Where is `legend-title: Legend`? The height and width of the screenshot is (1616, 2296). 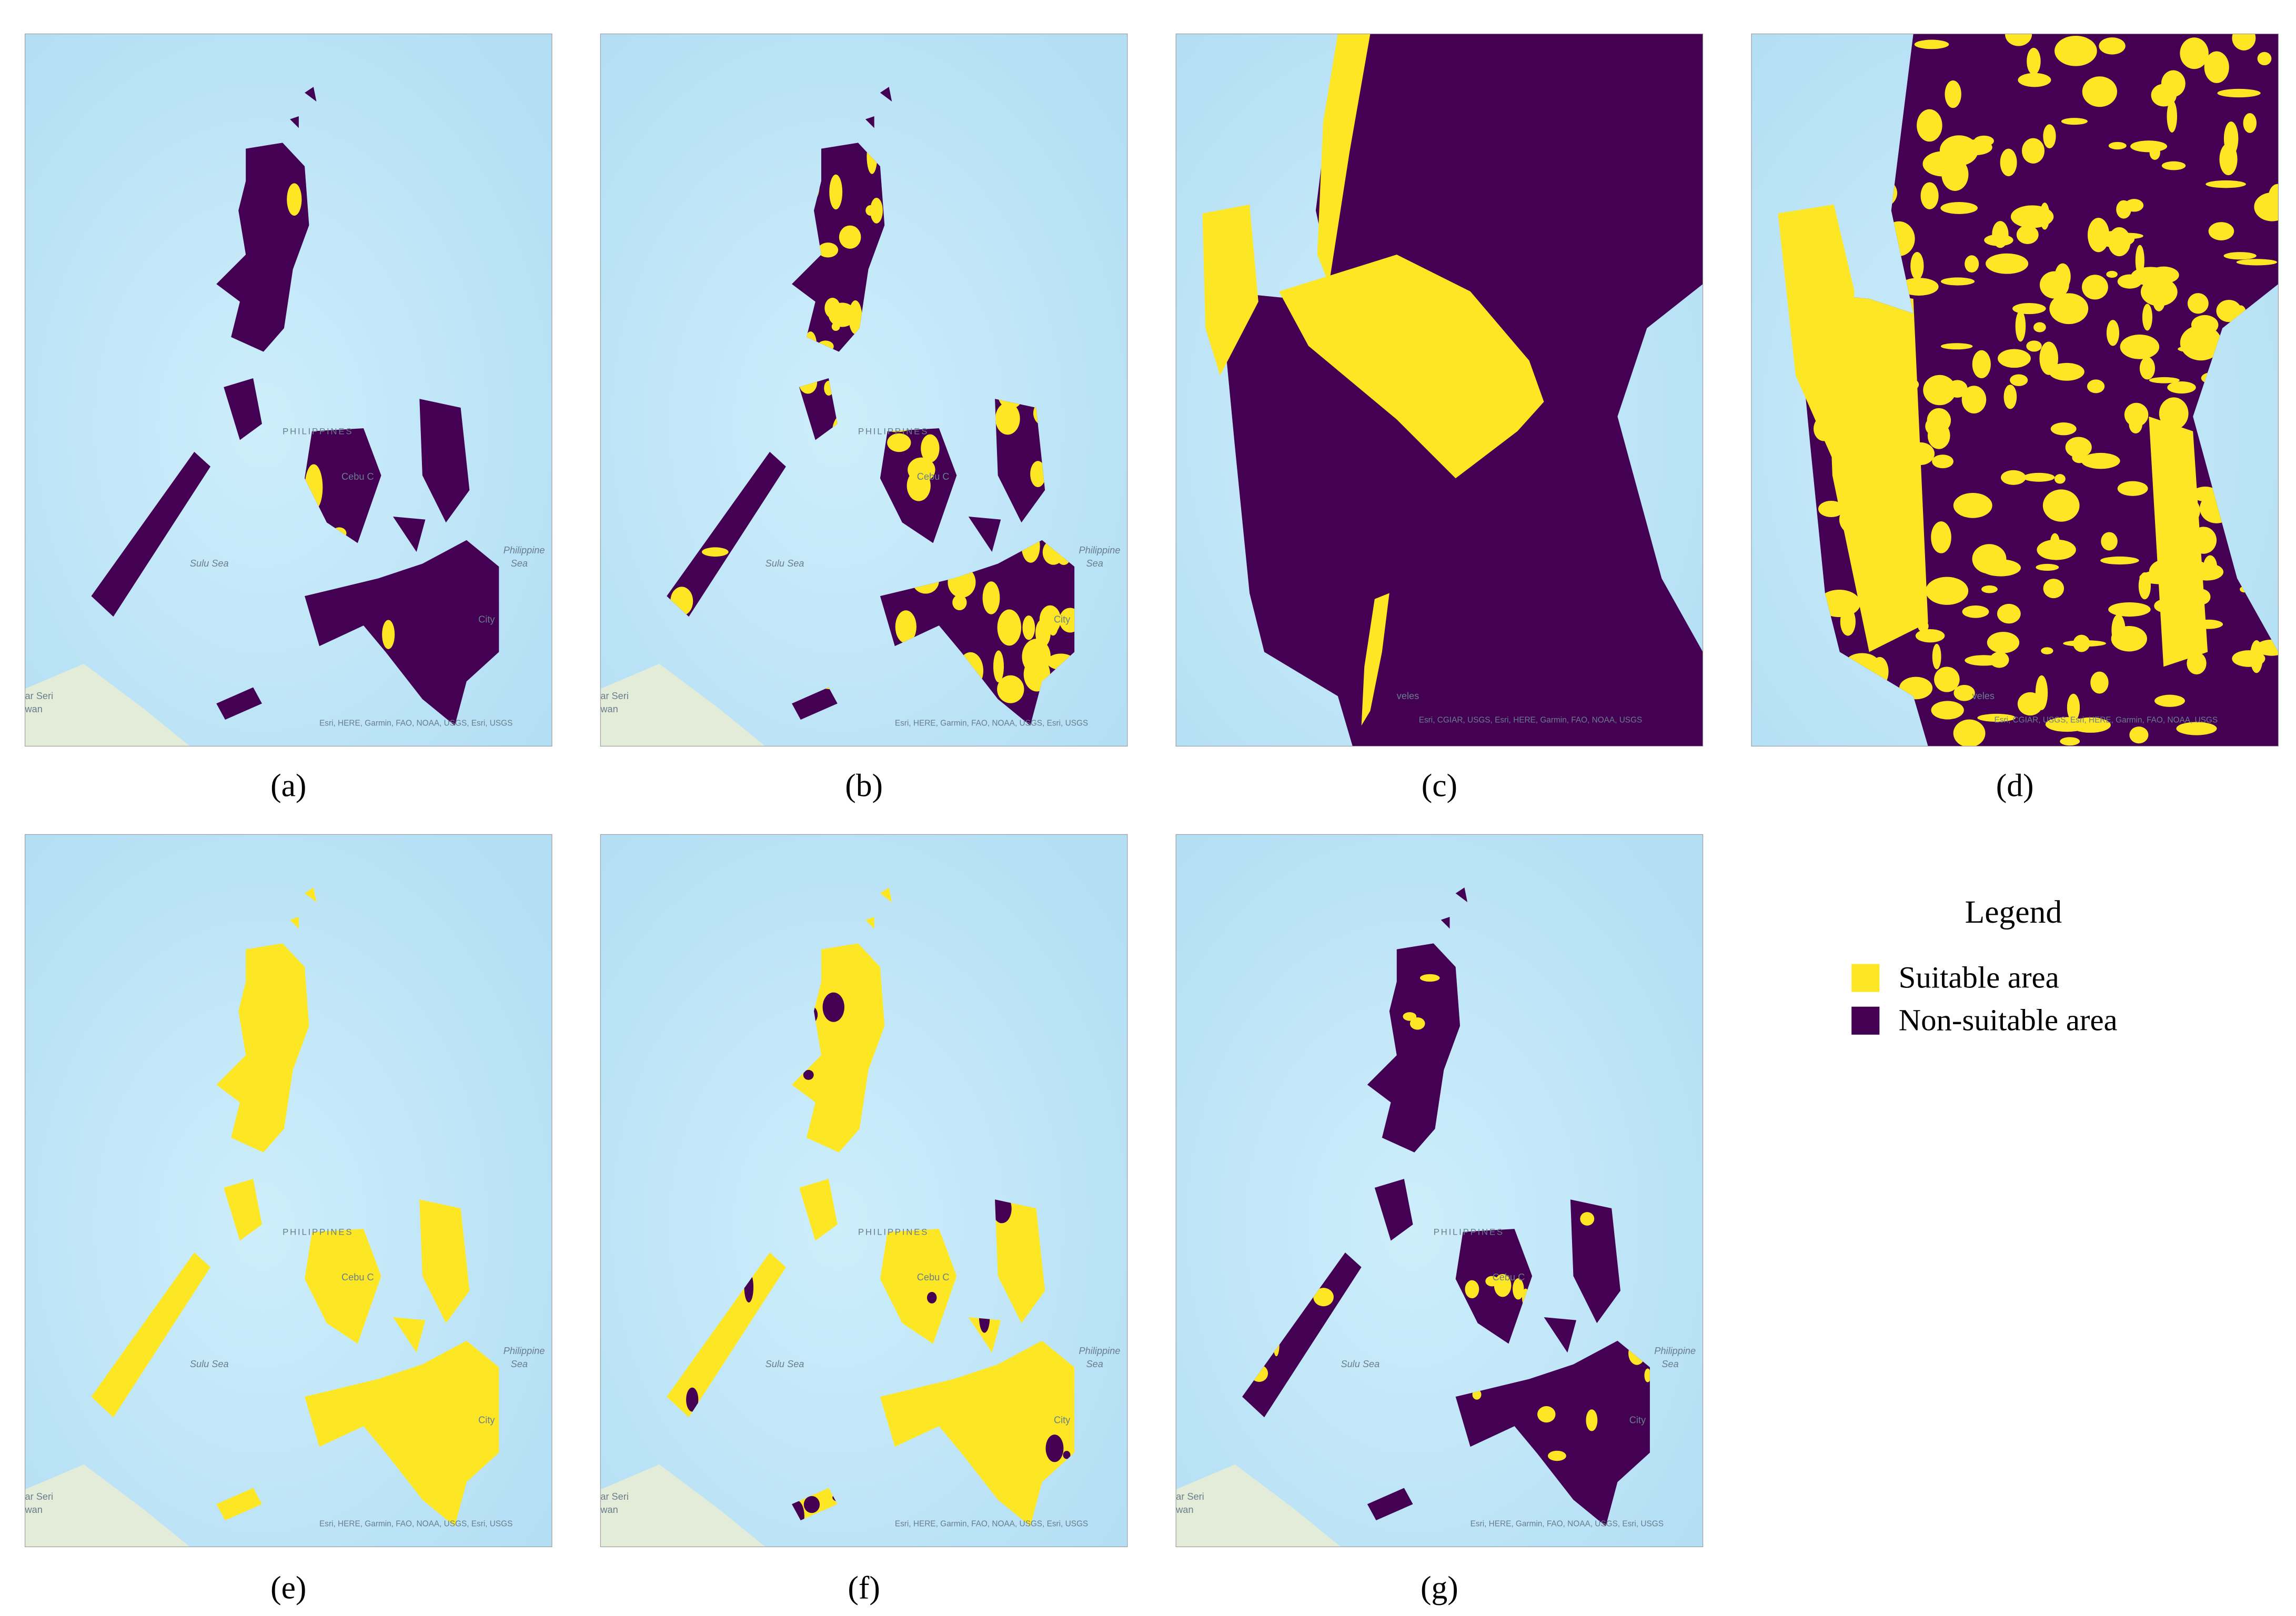 legend-title: Legend is located at coordinates (2013, 912).